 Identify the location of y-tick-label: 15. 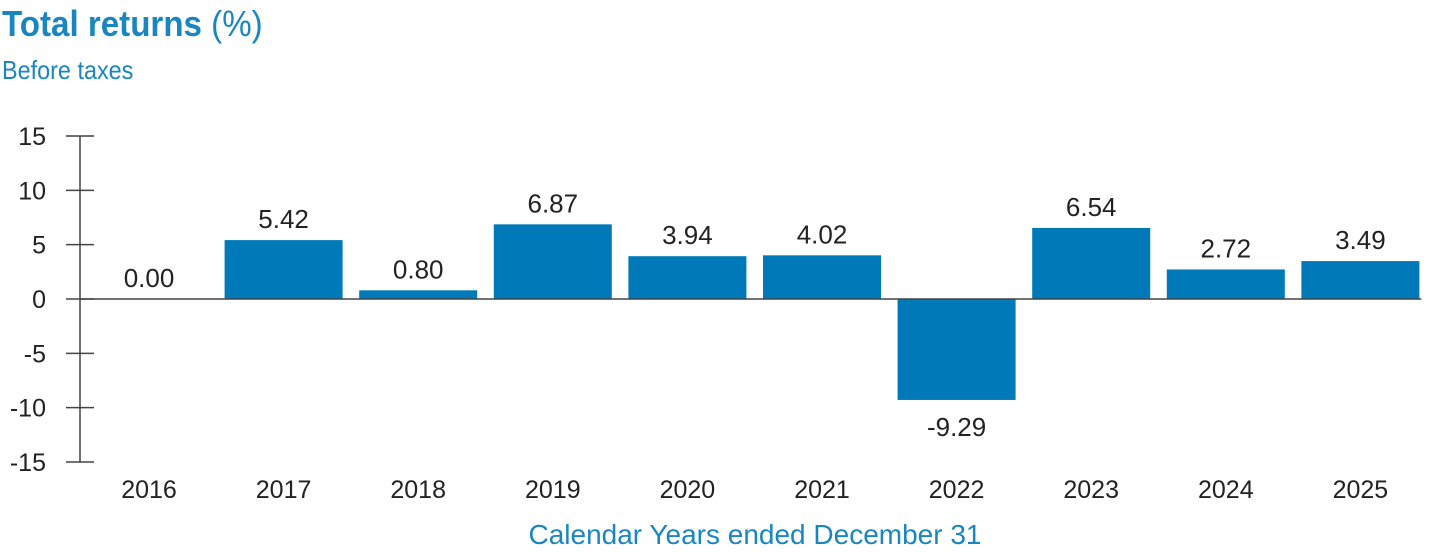
(32, 137).